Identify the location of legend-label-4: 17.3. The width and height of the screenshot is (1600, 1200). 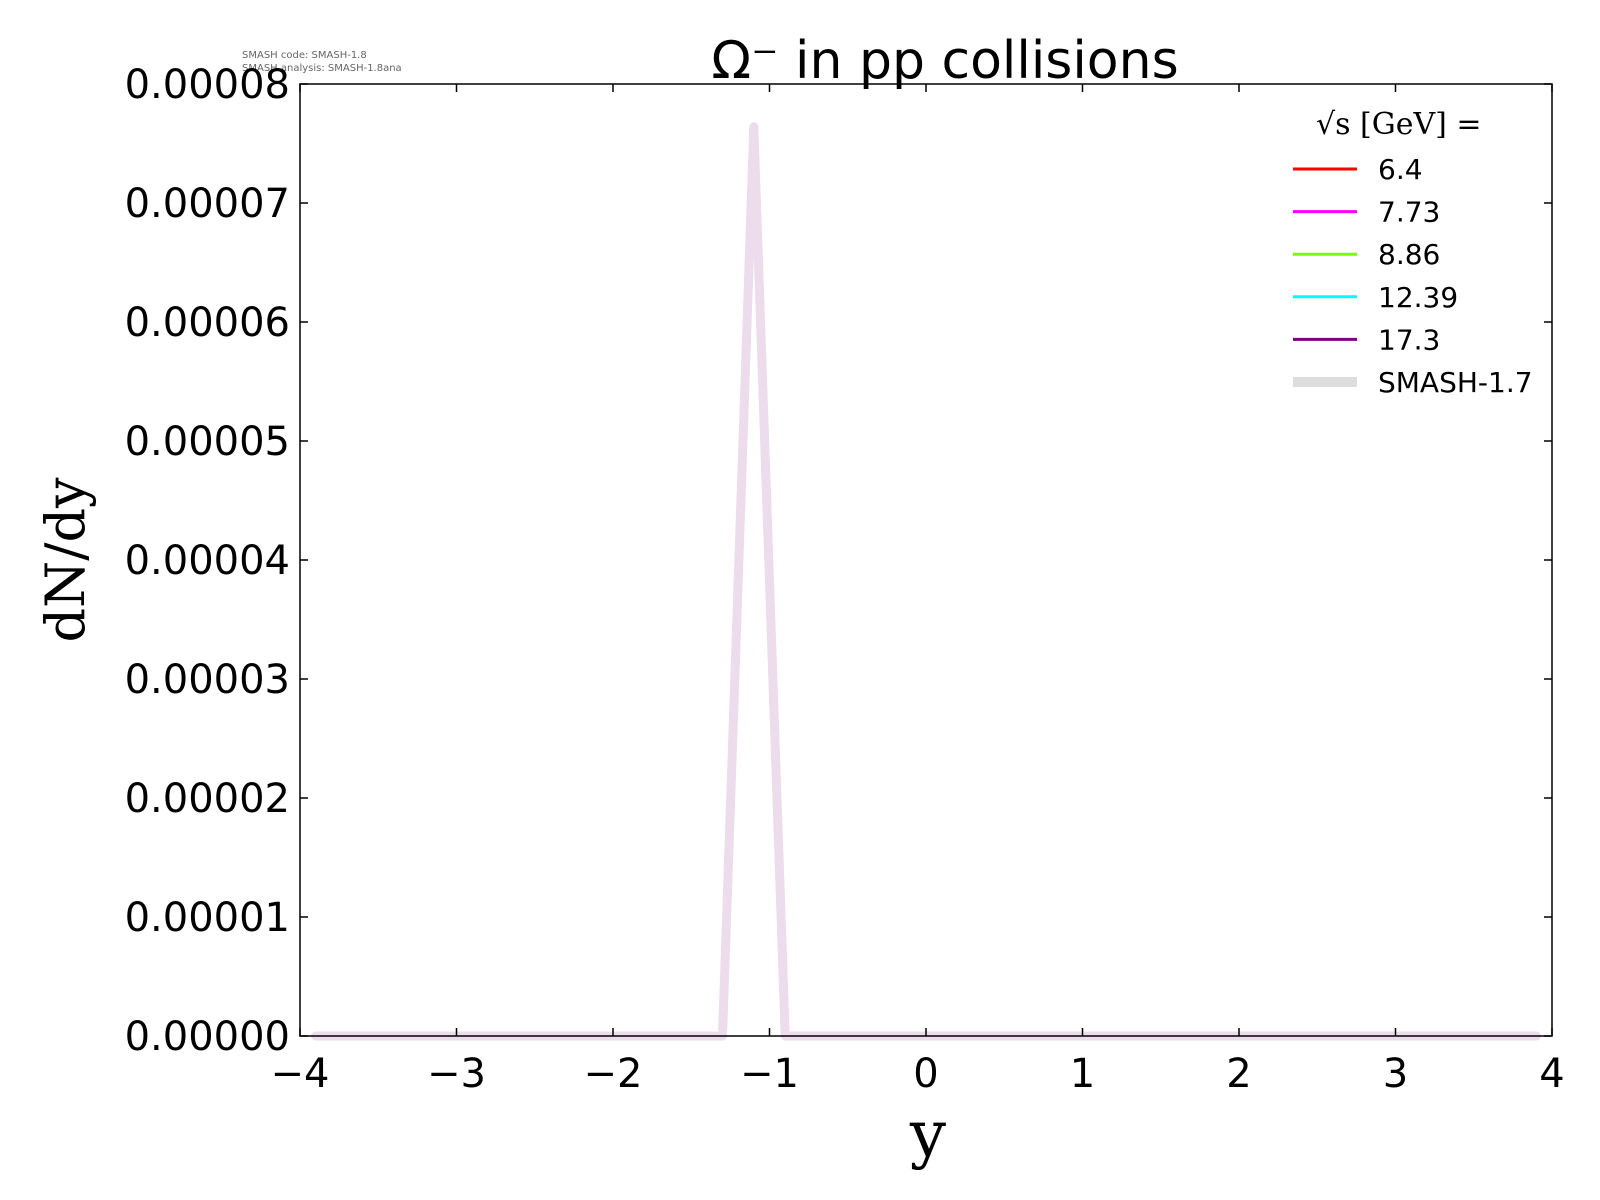
(1409, 339).